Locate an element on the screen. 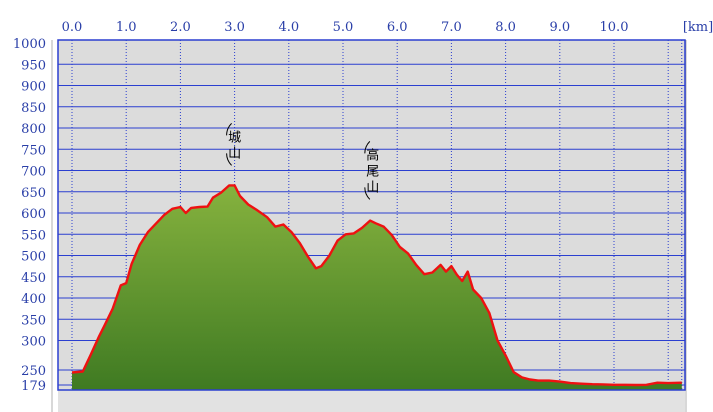 The image size is (713, 412). y-tick-label: 900 is located at coordinates (33, 87).